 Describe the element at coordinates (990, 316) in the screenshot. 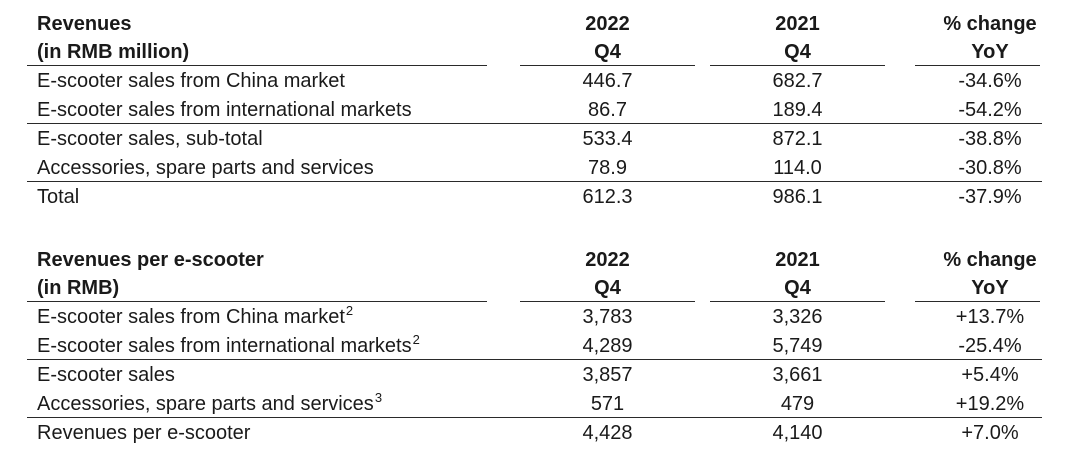

I see `value-change: +13.7%` at that location.